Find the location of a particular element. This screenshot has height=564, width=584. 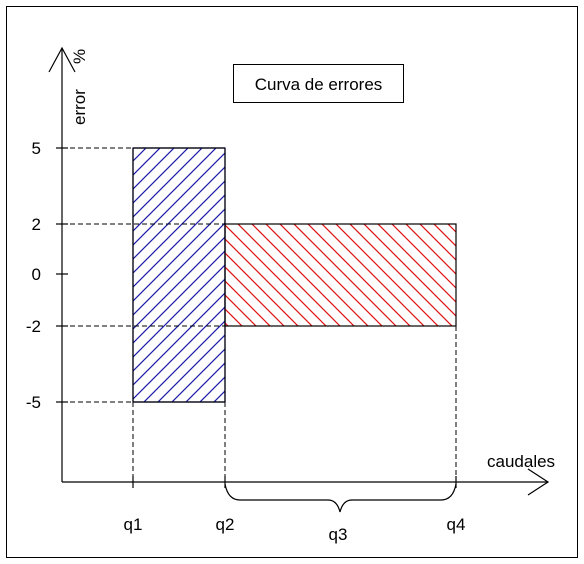

x-tick-label: q1 is located at coordinates (133, 524).